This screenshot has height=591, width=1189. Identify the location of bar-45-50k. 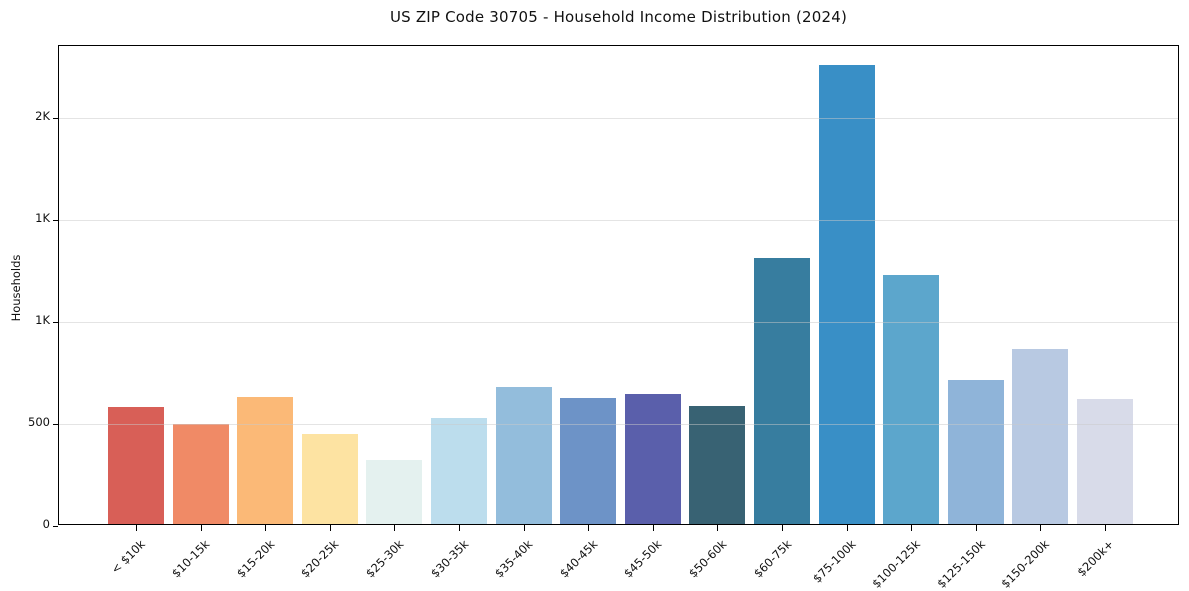
(652, 458).